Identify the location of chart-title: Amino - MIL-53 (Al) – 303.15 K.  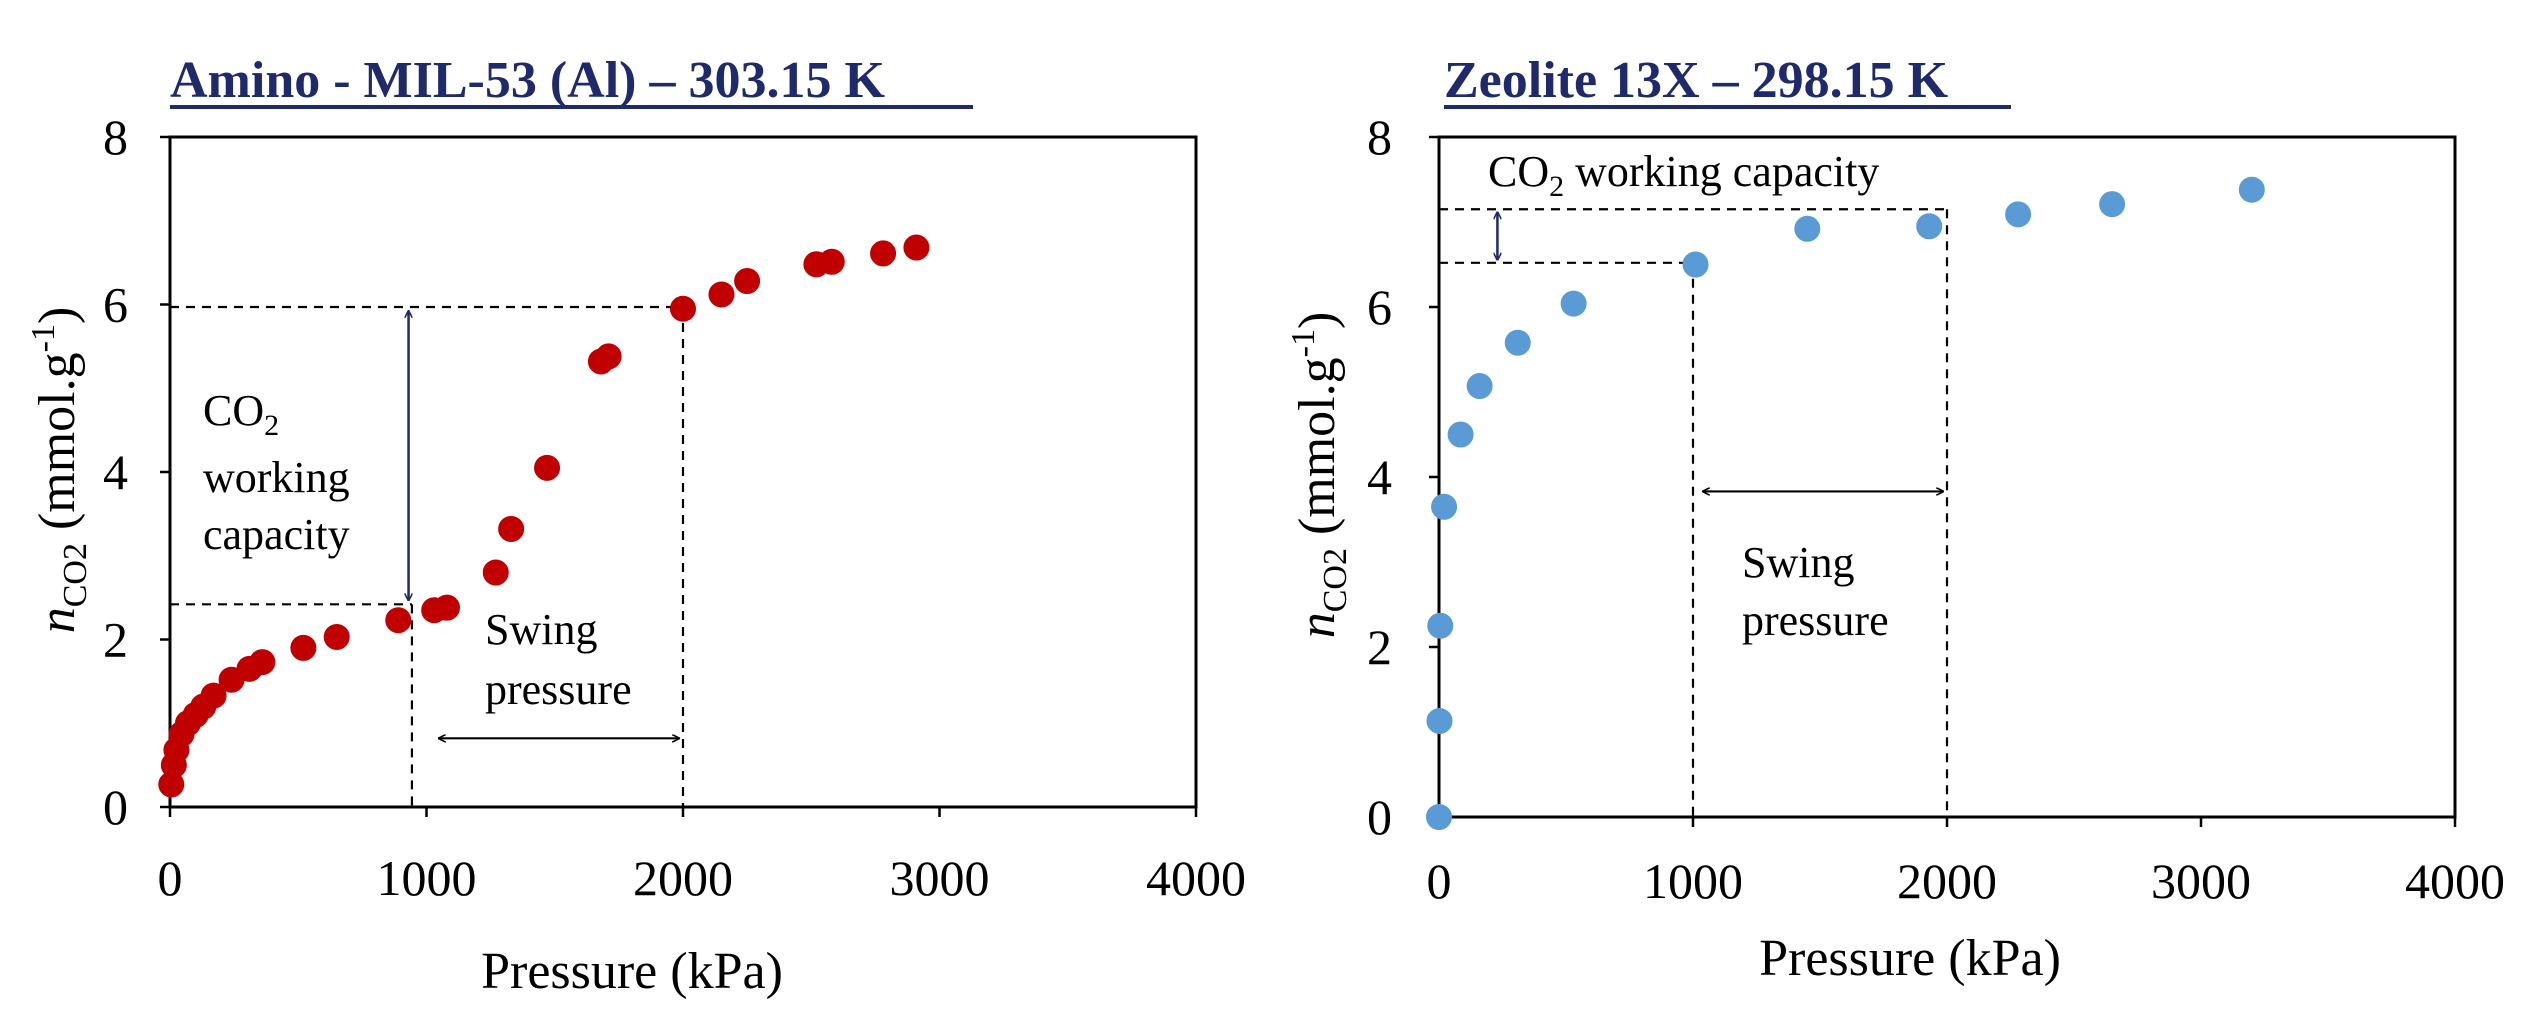
(528, 80).